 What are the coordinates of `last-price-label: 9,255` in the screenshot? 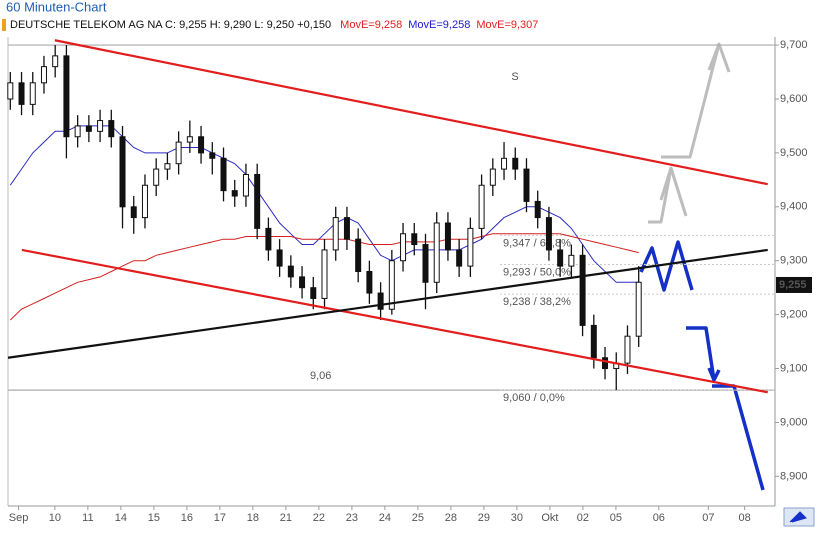 It's located at (793, 285).